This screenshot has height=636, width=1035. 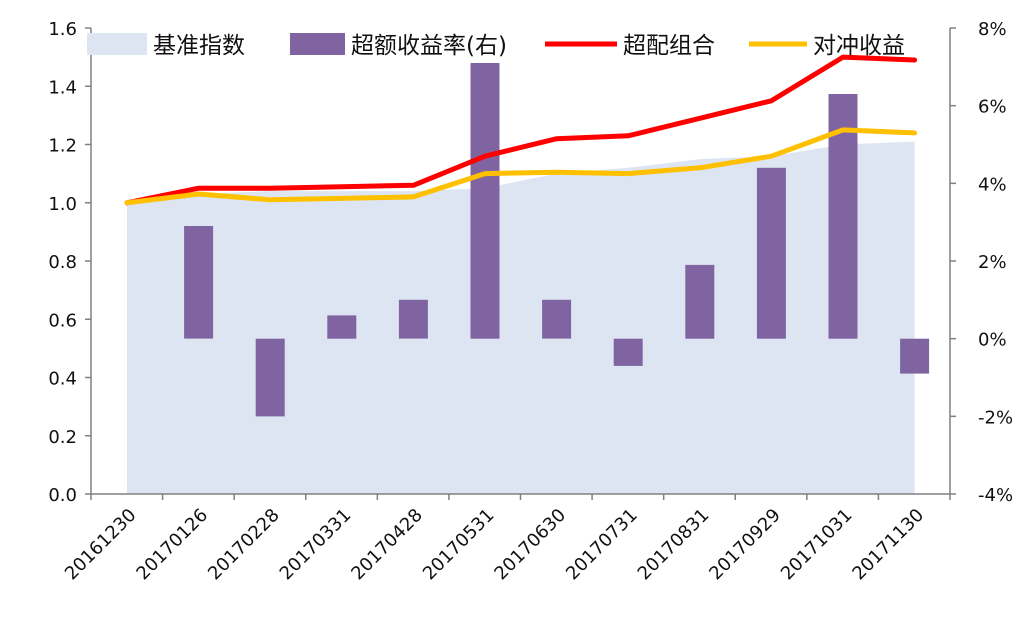 What do you see at coordinates (62, 204) in the screenshot?
I see `left-tick-label: 1.0` at bounding box center [62, 204].